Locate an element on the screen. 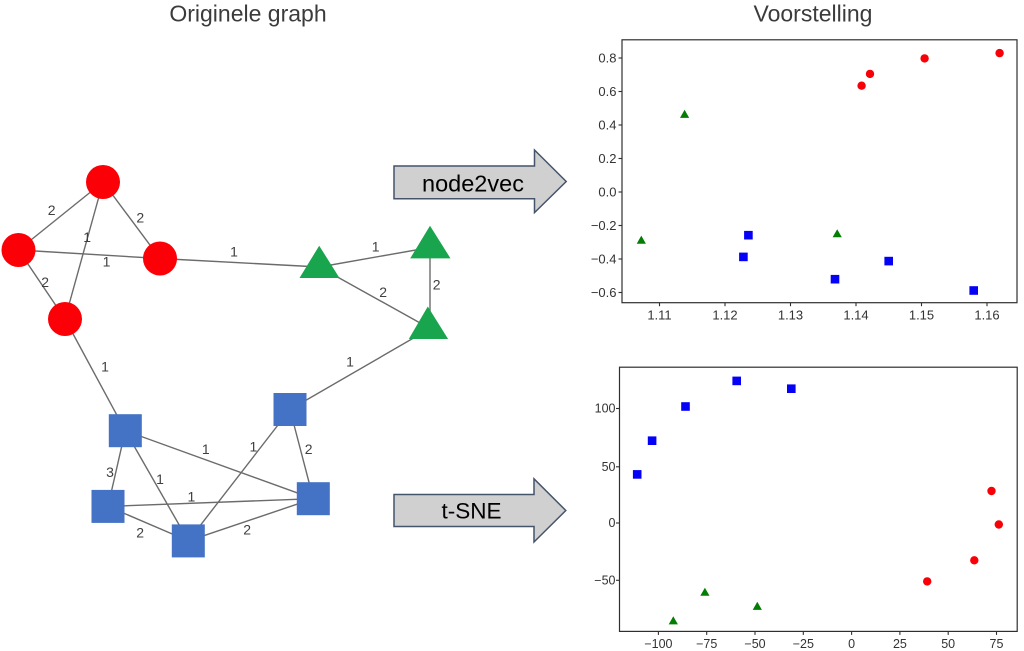  svg-text: 0.2 is located at coordinates (607, 158).